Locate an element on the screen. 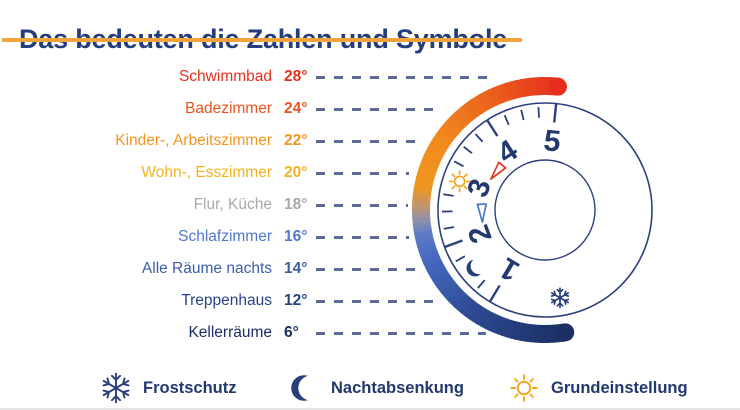 This screenshot has width=740, height=410. temperature-gradient-arc is located at coordinates (493, 210).